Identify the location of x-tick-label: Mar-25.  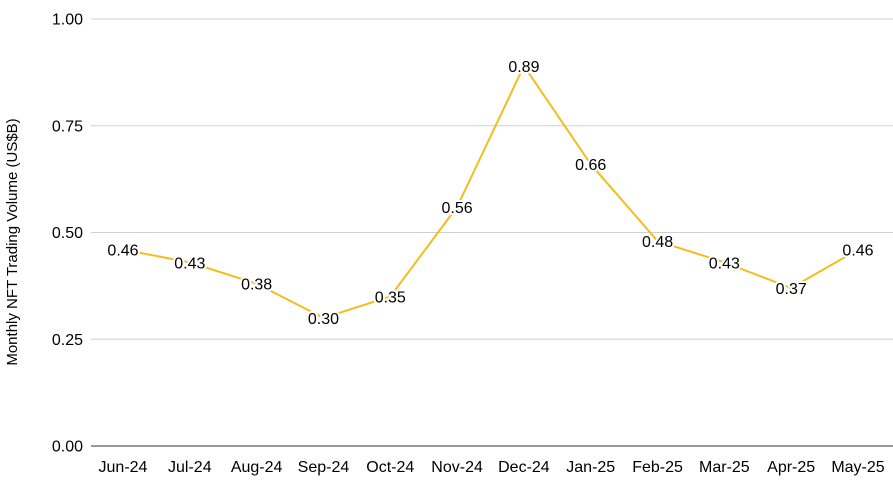
(724, 467).